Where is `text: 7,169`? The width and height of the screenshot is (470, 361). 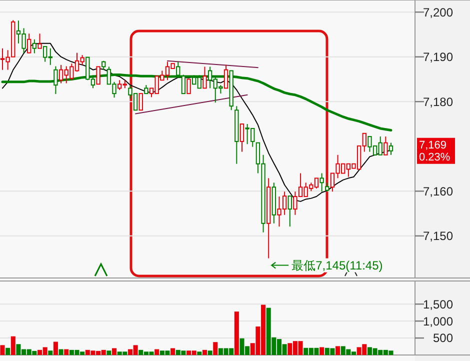
text: 7,169 is located at coordinates (433, 146).